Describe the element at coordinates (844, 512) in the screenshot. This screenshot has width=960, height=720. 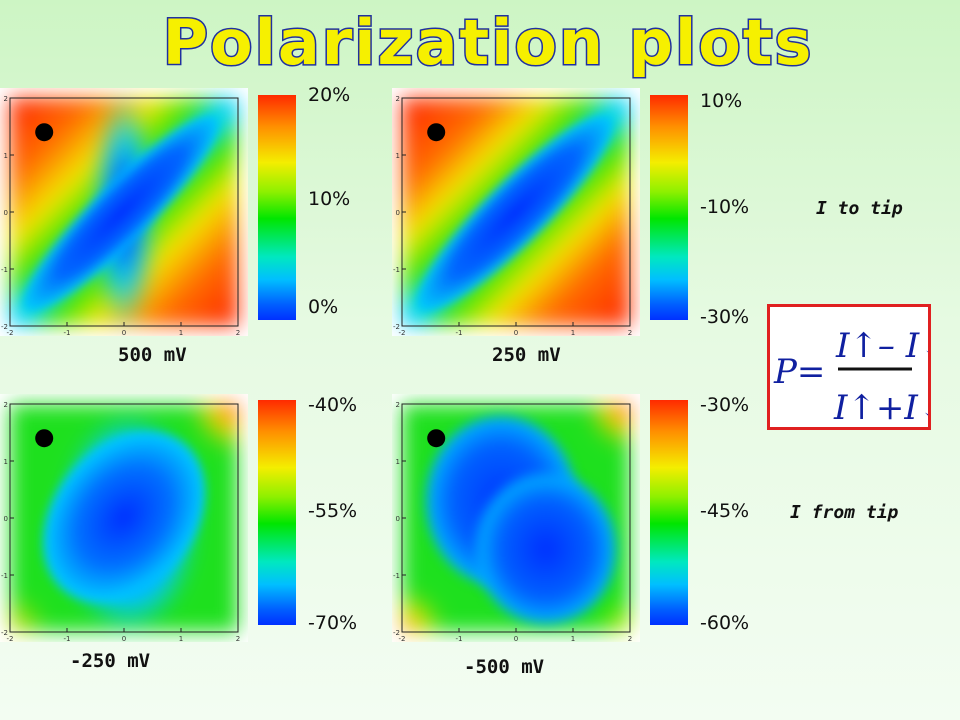
I see `annotation-from-tip: I from tip` at that location.